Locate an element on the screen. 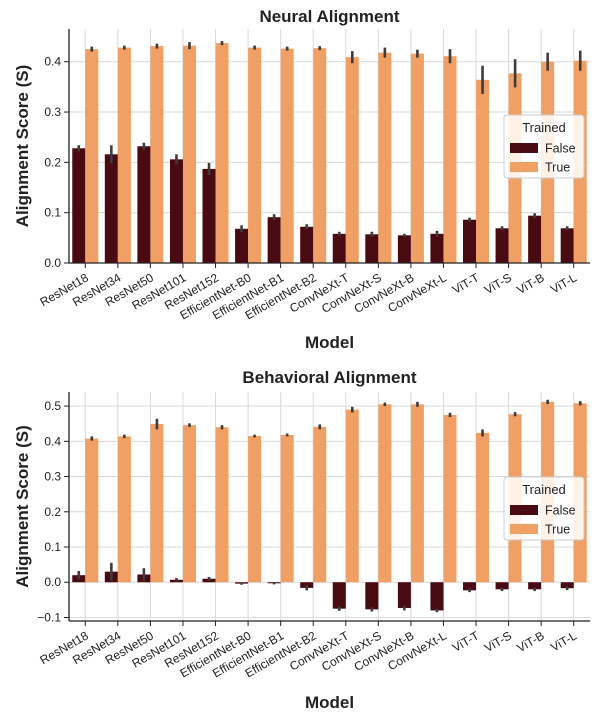 Image resolution: width=598 pixels, height=720 pixels. y-tick-label: 0.5 is located at coordinates (52, 406).